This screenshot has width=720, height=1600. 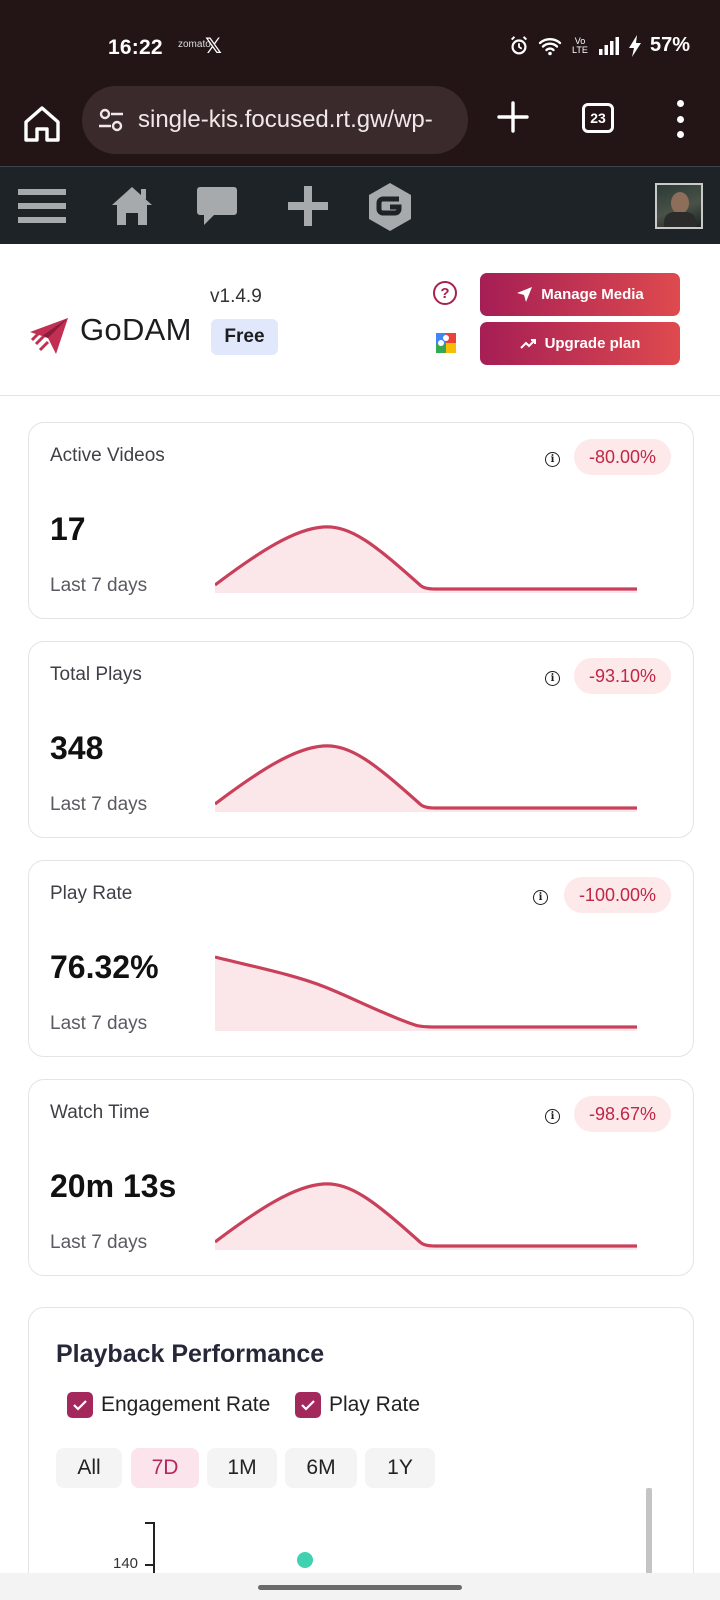 I want to click on status-icons: Vo LTE 57%, so click(x=599, y=45).